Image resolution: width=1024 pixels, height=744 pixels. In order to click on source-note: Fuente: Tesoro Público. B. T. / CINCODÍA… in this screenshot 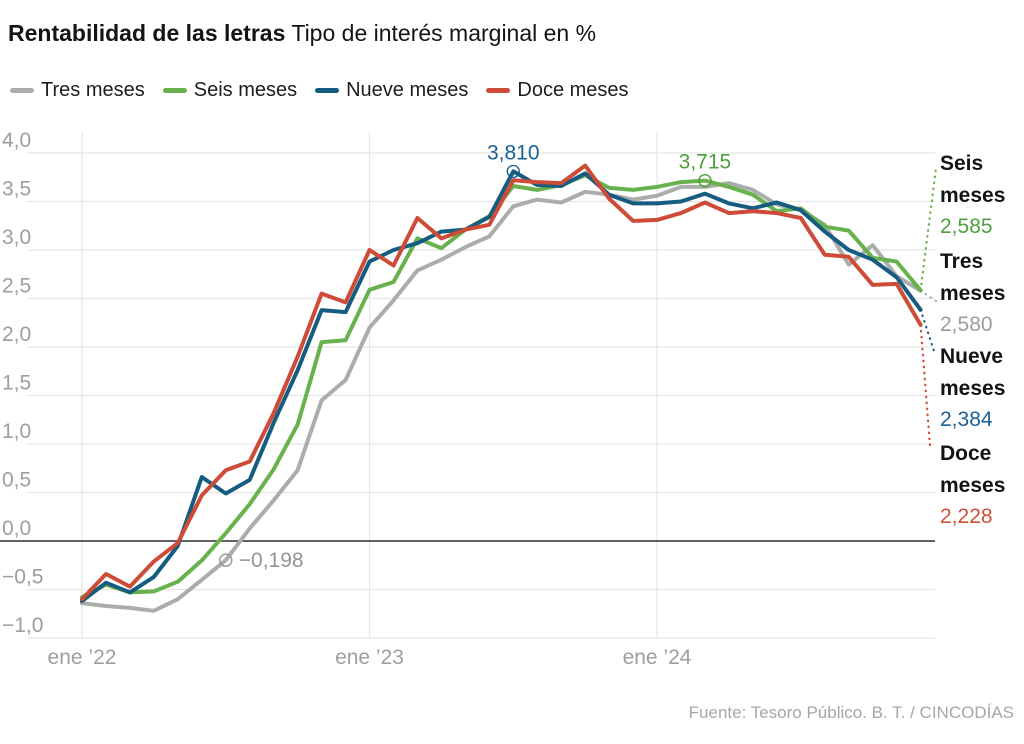, I will do `click(851, 712)`.